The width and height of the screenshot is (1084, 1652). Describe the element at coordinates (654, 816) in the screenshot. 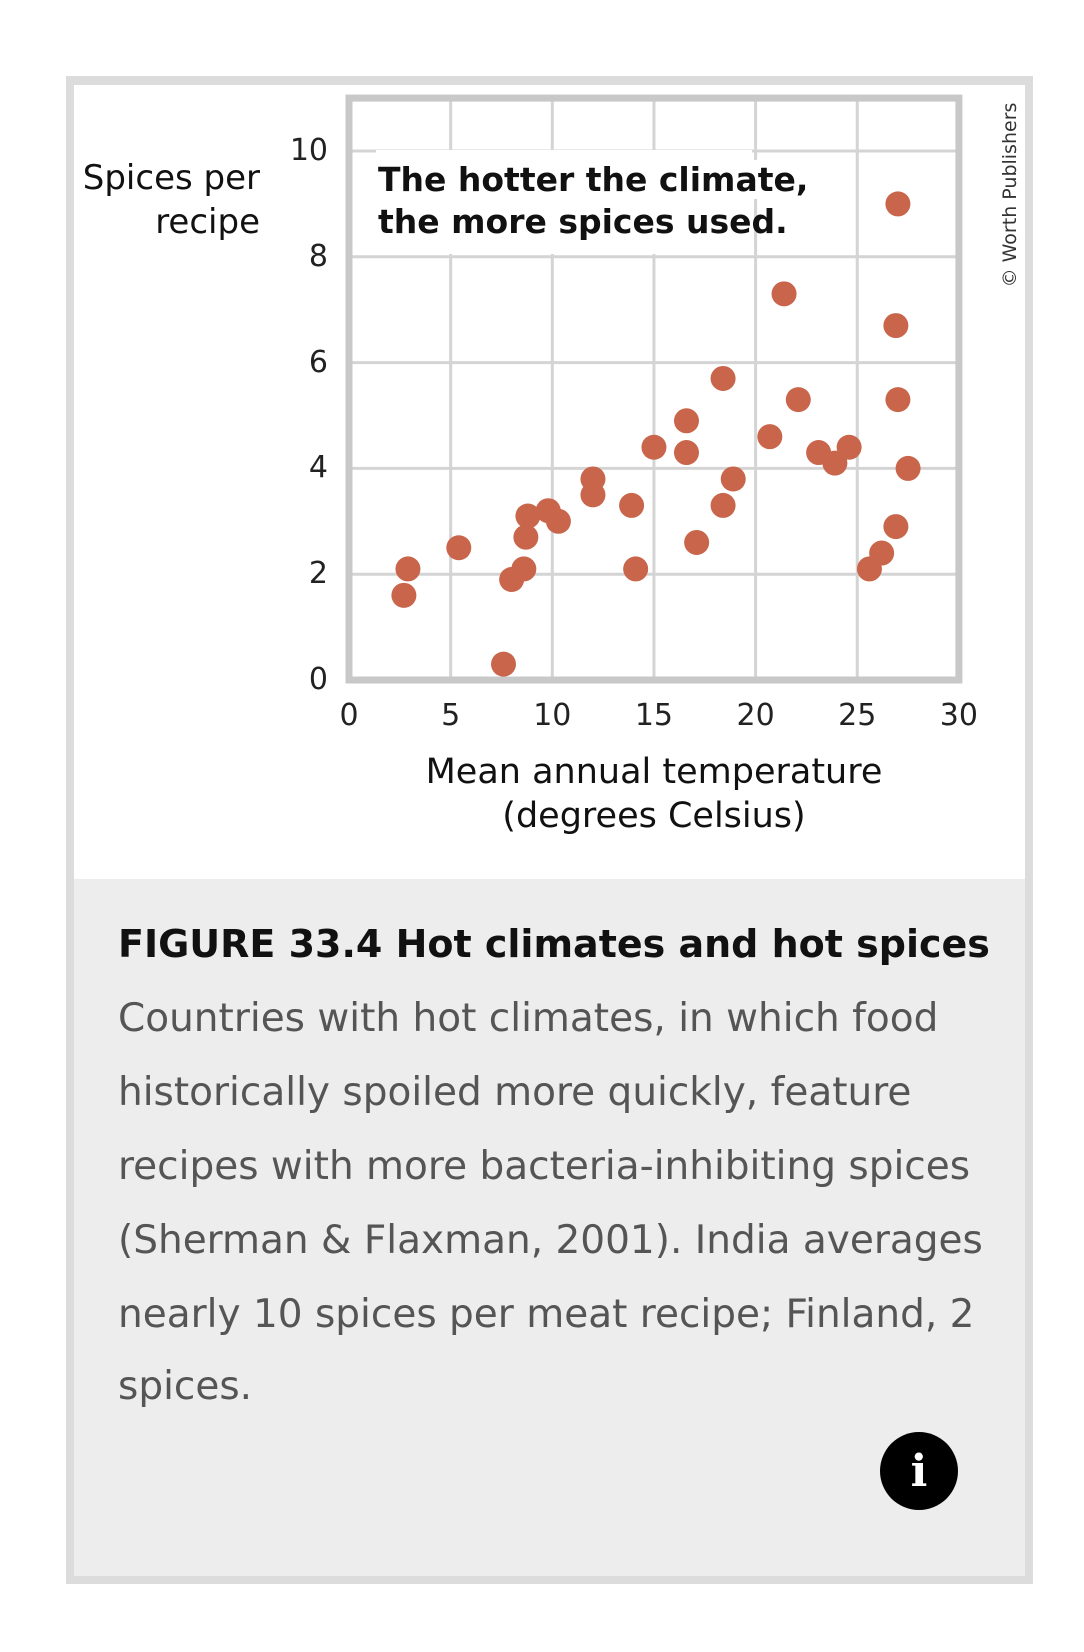

I see `x-axis-label-line-2: (degrees Celsius)` at that location.